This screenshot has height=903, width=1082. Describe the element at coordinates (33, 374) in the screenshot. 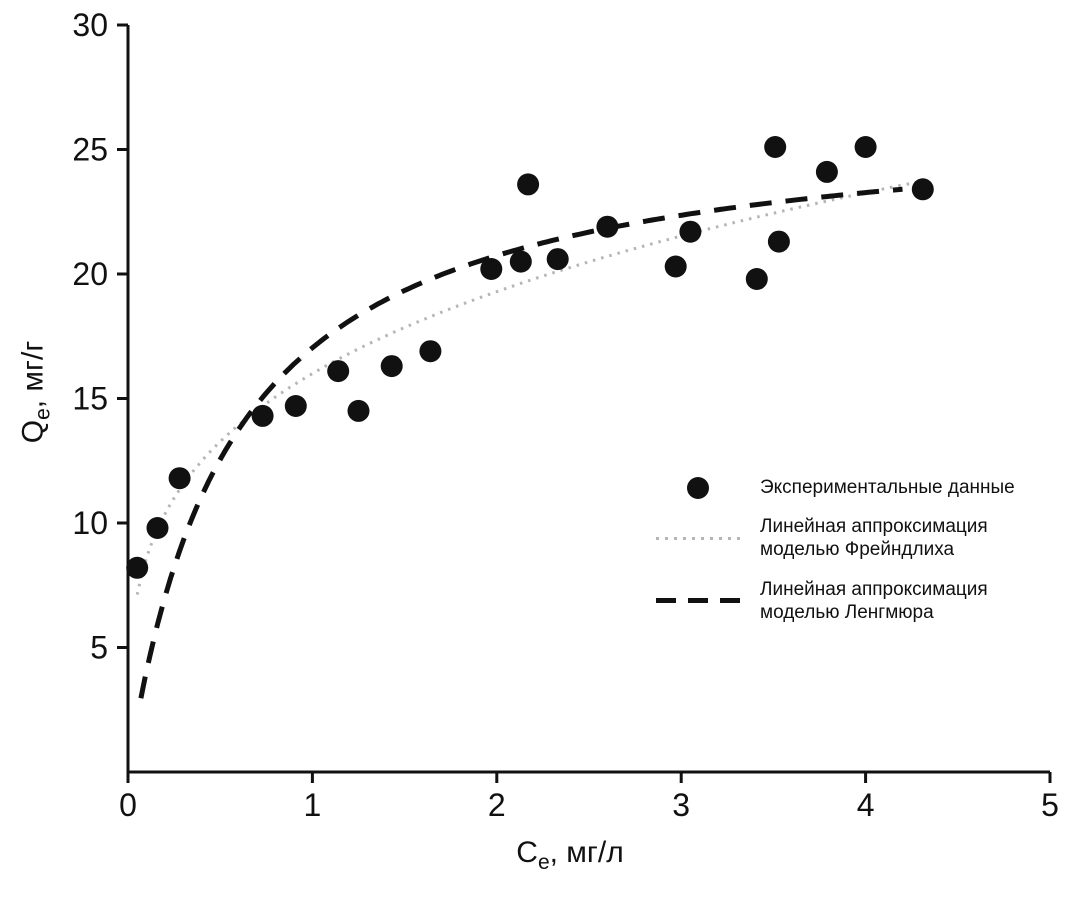

I see `y-axis-unit: , мг/г` at that location.